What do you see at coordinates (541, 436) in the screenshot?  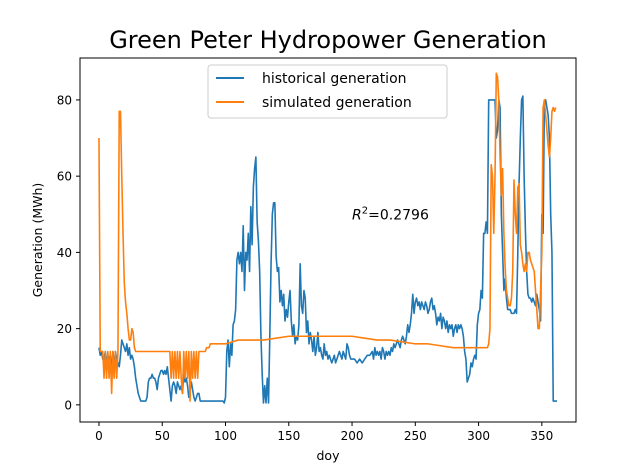 I see `x-tick-label: 350` at bounding box center [541, 436].